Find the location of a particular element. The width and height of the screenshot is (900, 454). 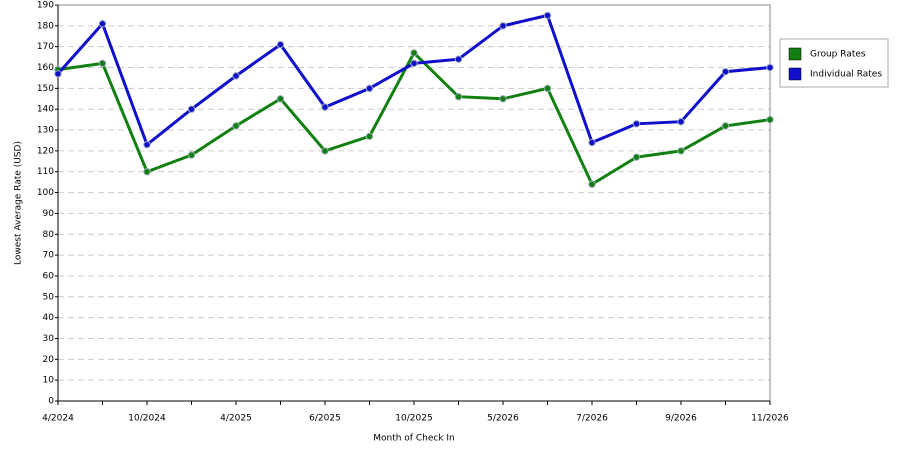

x-axis-title: Month of Check In is located at coordinates (414, 439).